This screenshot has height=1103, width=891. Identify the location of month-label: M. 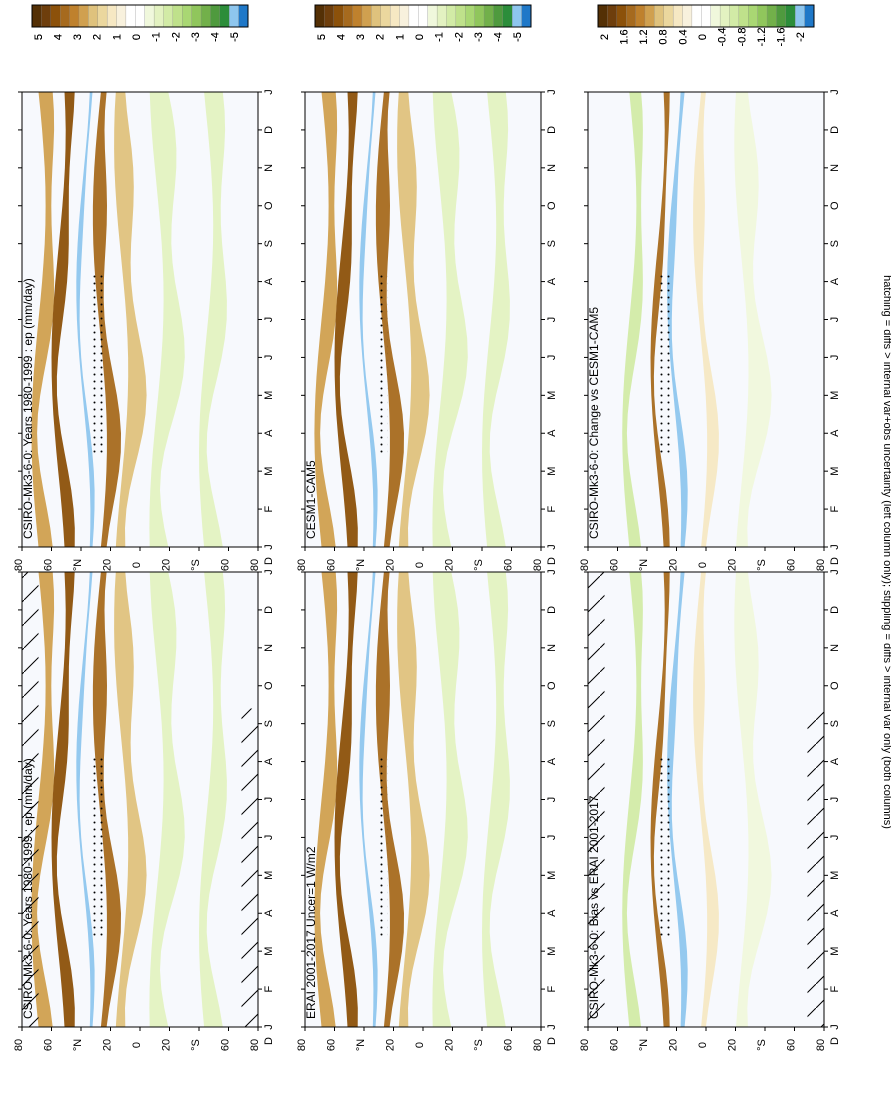
(552, 471).